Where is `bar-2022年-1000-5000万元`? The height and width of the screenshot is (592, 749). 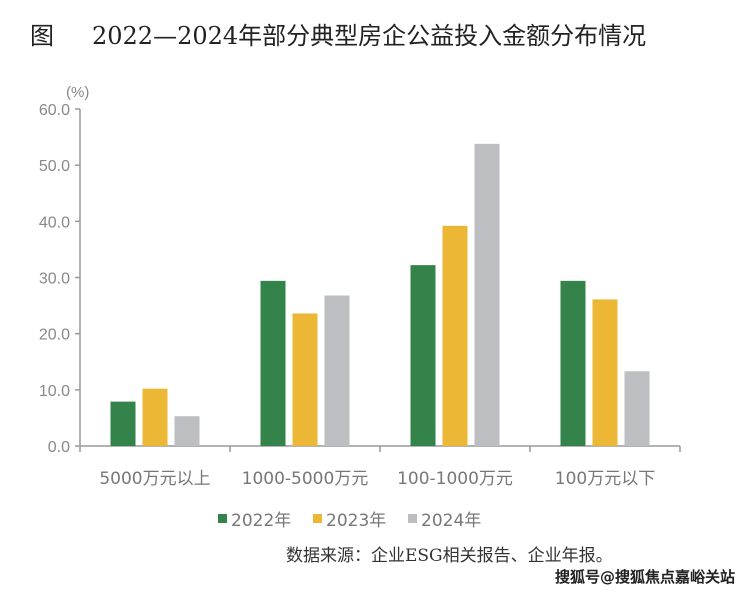
bar-2022年-1000-5000万元 is located at coordinates (273, 363).